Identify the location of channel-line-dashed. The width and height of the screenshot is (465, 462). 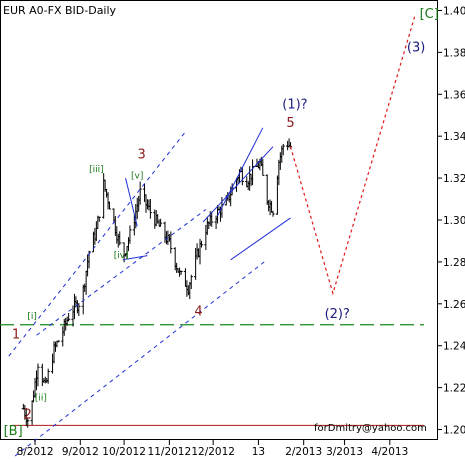
(121, 272).